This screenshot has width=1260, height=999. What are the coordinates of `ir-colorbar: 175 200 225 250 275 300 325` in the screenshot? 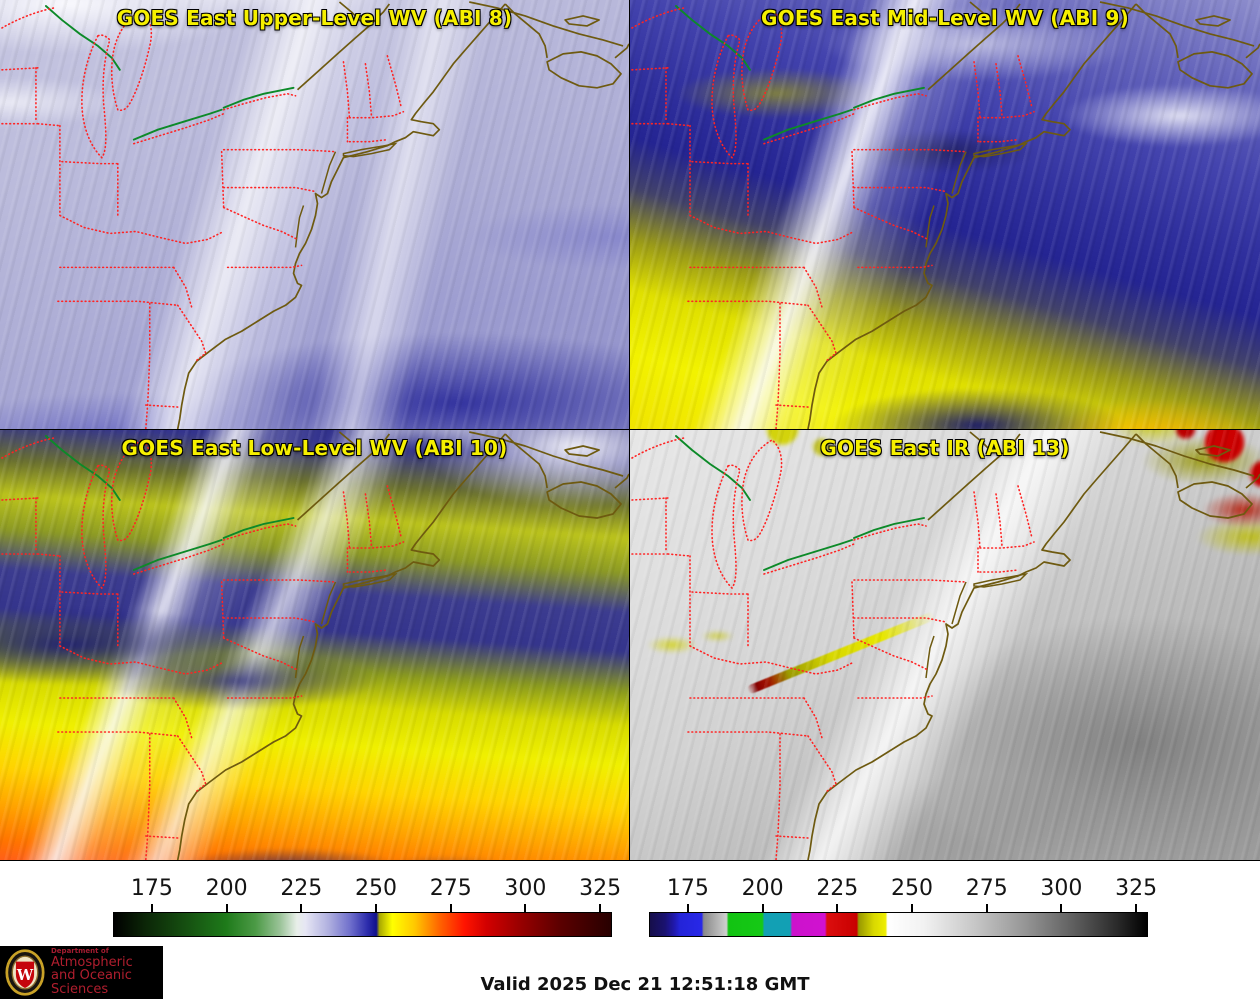 It's located at (903, 906).